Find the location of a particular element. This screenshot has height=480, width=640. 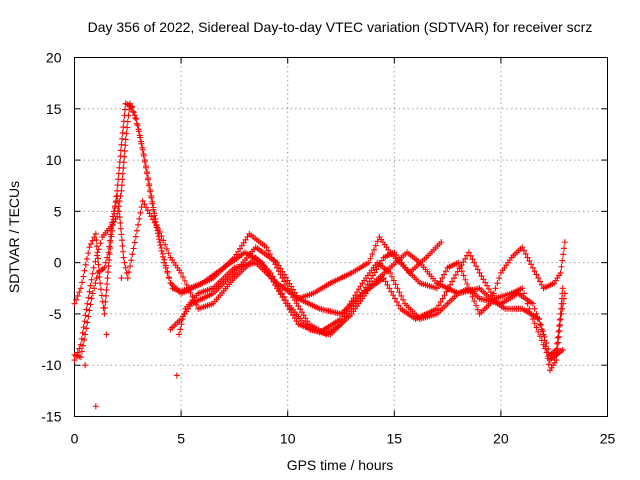

y-tick-label: -15 is located at coordinates (51, 417).